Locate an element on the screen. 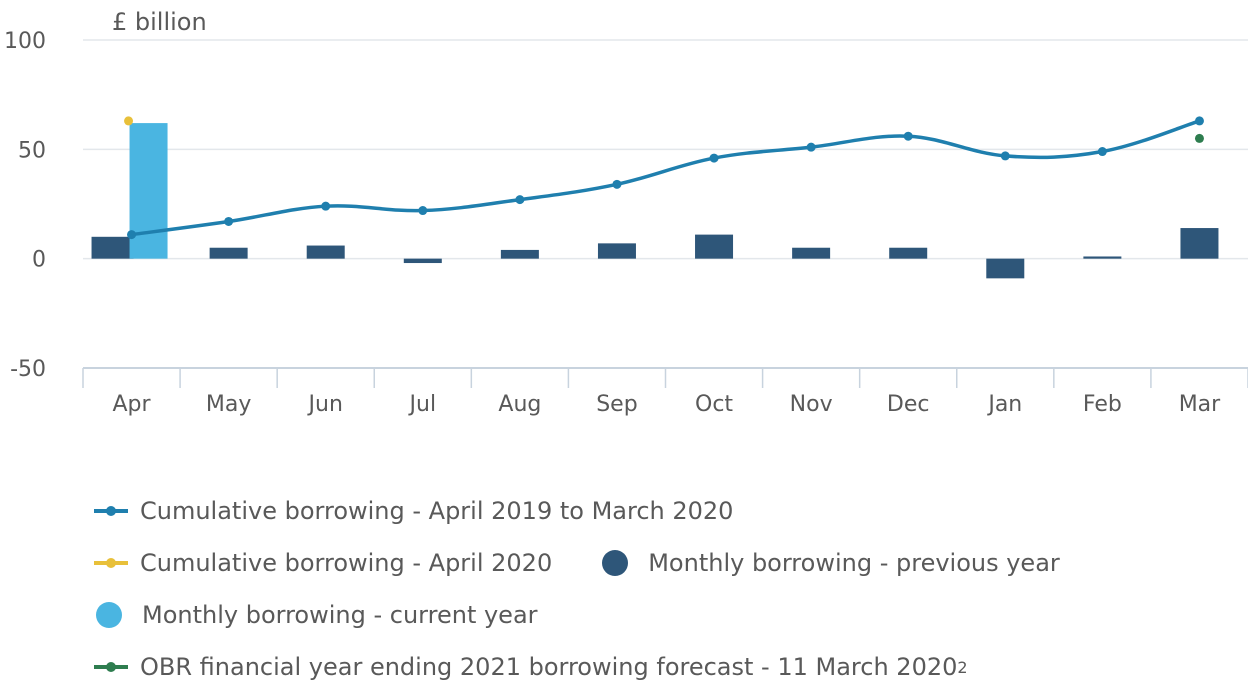  x-tick-label: Oct is located at coordinates (714, 404).